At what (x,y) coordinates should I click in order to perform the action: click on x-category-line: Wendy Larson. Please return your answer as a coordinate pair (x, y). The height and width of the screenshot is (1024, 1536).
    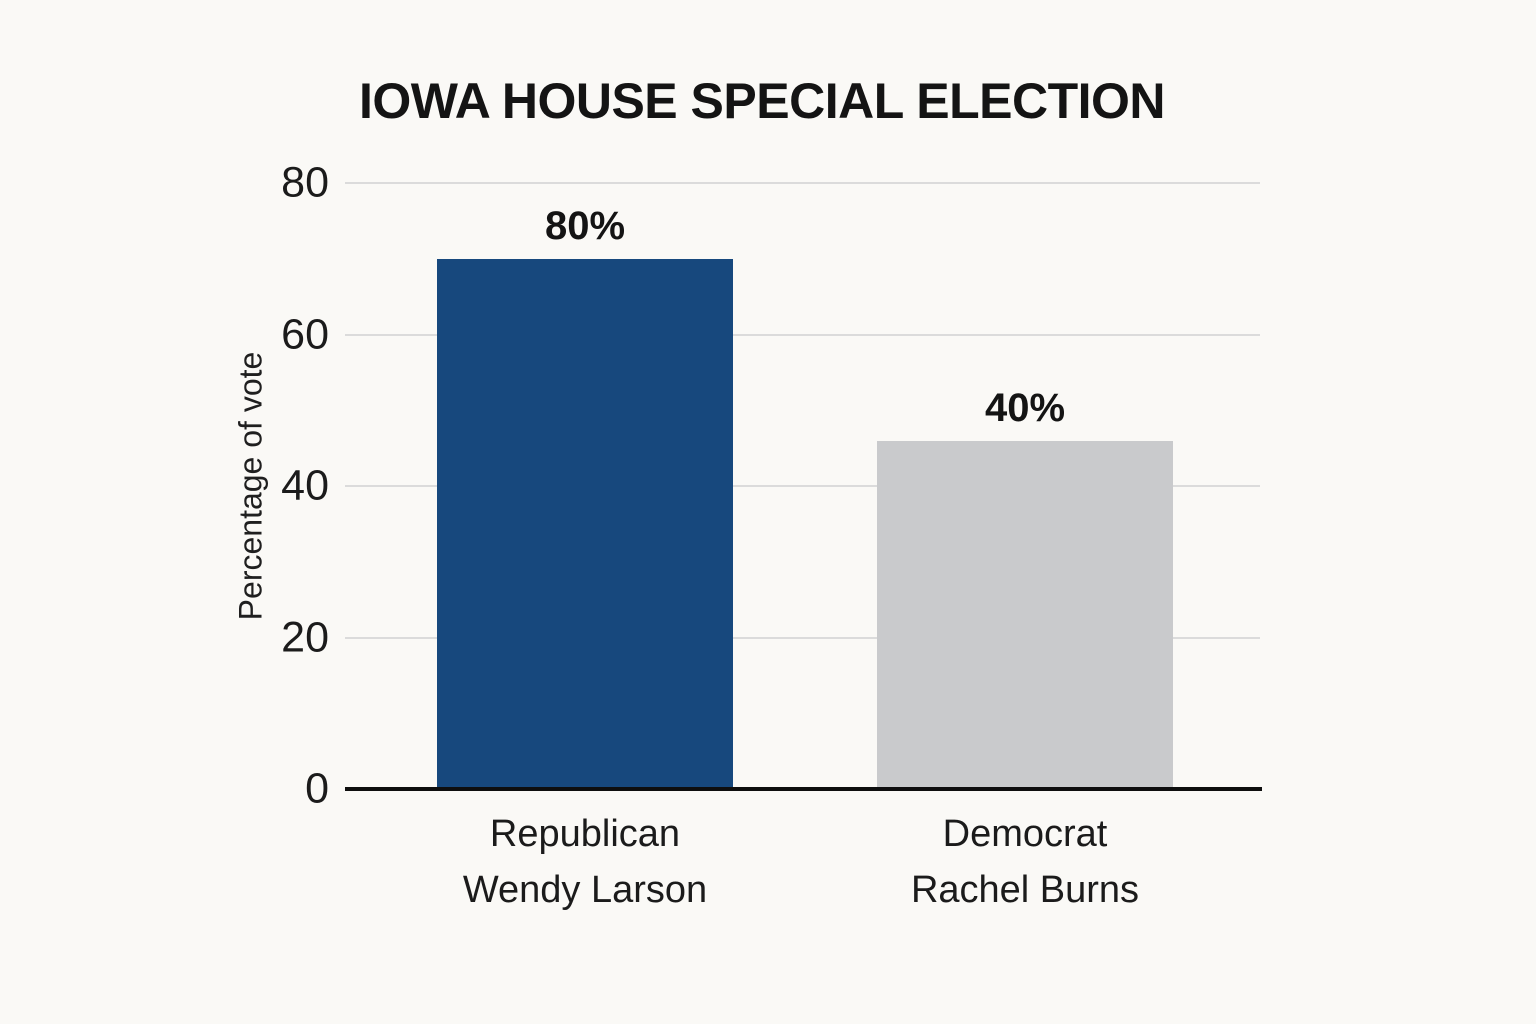
    Looking at the image, I should click on (585, 890).